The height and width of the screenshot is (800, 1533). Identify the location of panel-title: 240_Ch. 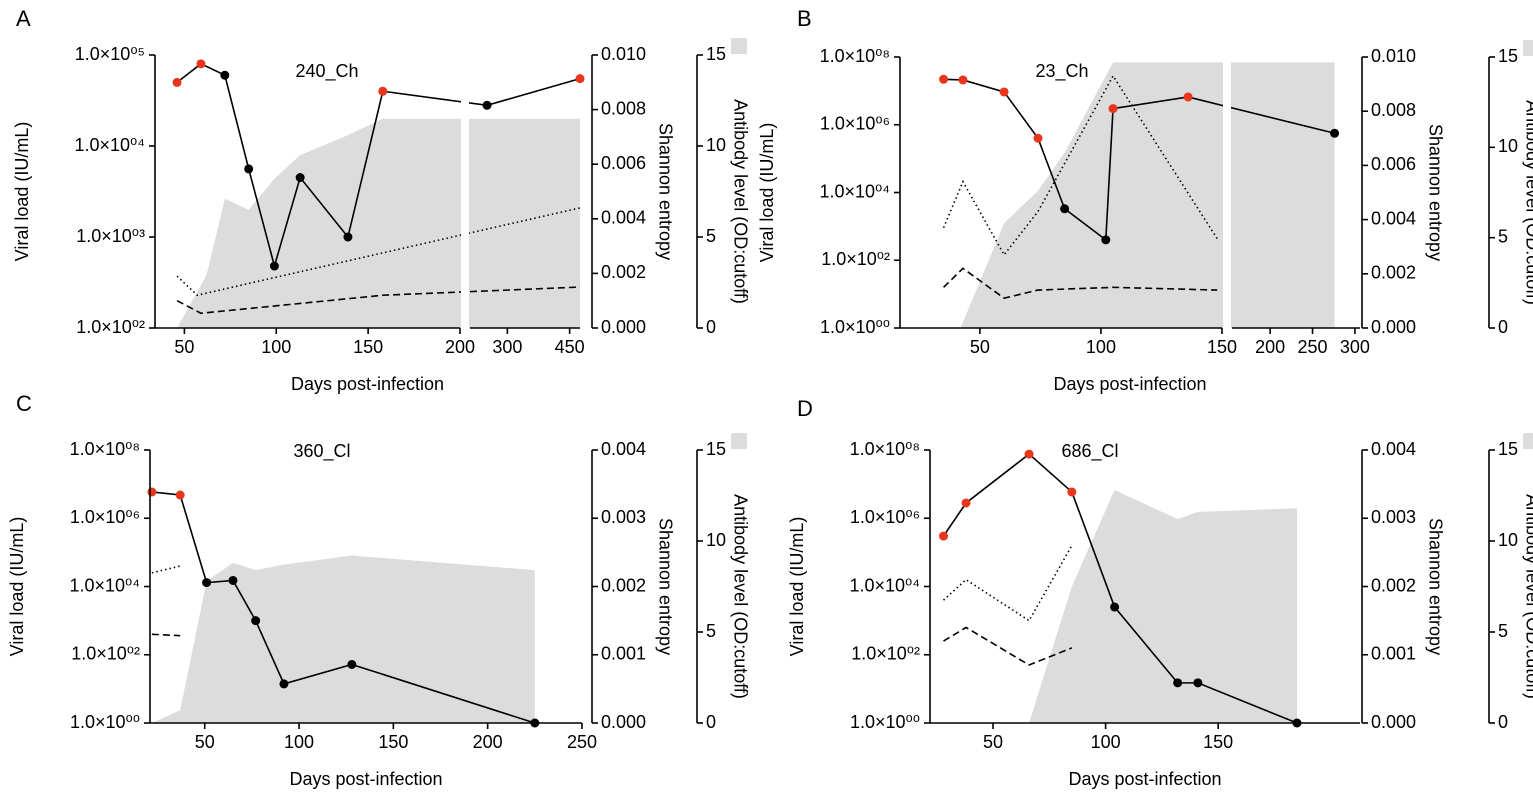
(326, 71).